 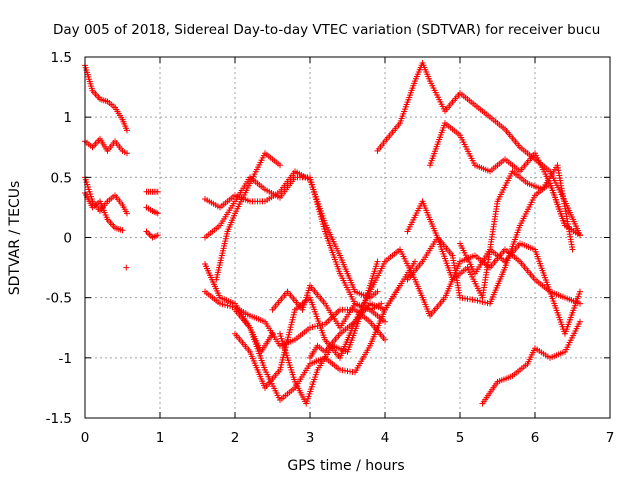 What do you see at coordinates (160, 438) in the screenshot?
I see `x-tick-label: 1` at bounding box center [160, 438].